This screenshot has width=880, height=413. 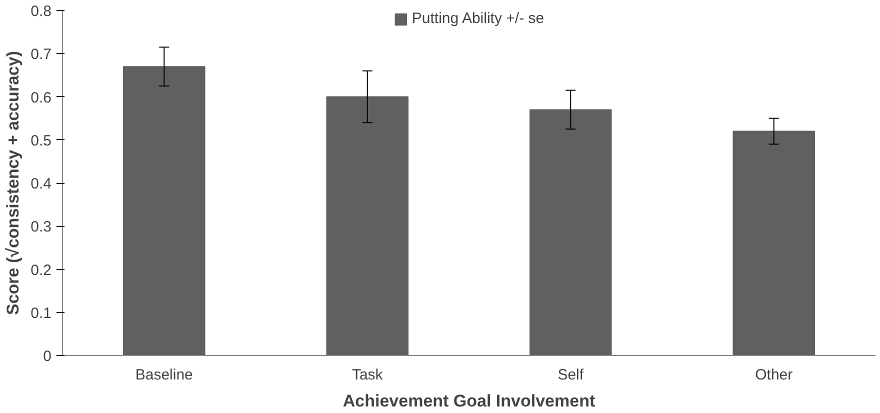 What do you see at coordinates (571, 375) in the screenshot?
I see `x-tick-label: Self` at bounding box center [571, 375].